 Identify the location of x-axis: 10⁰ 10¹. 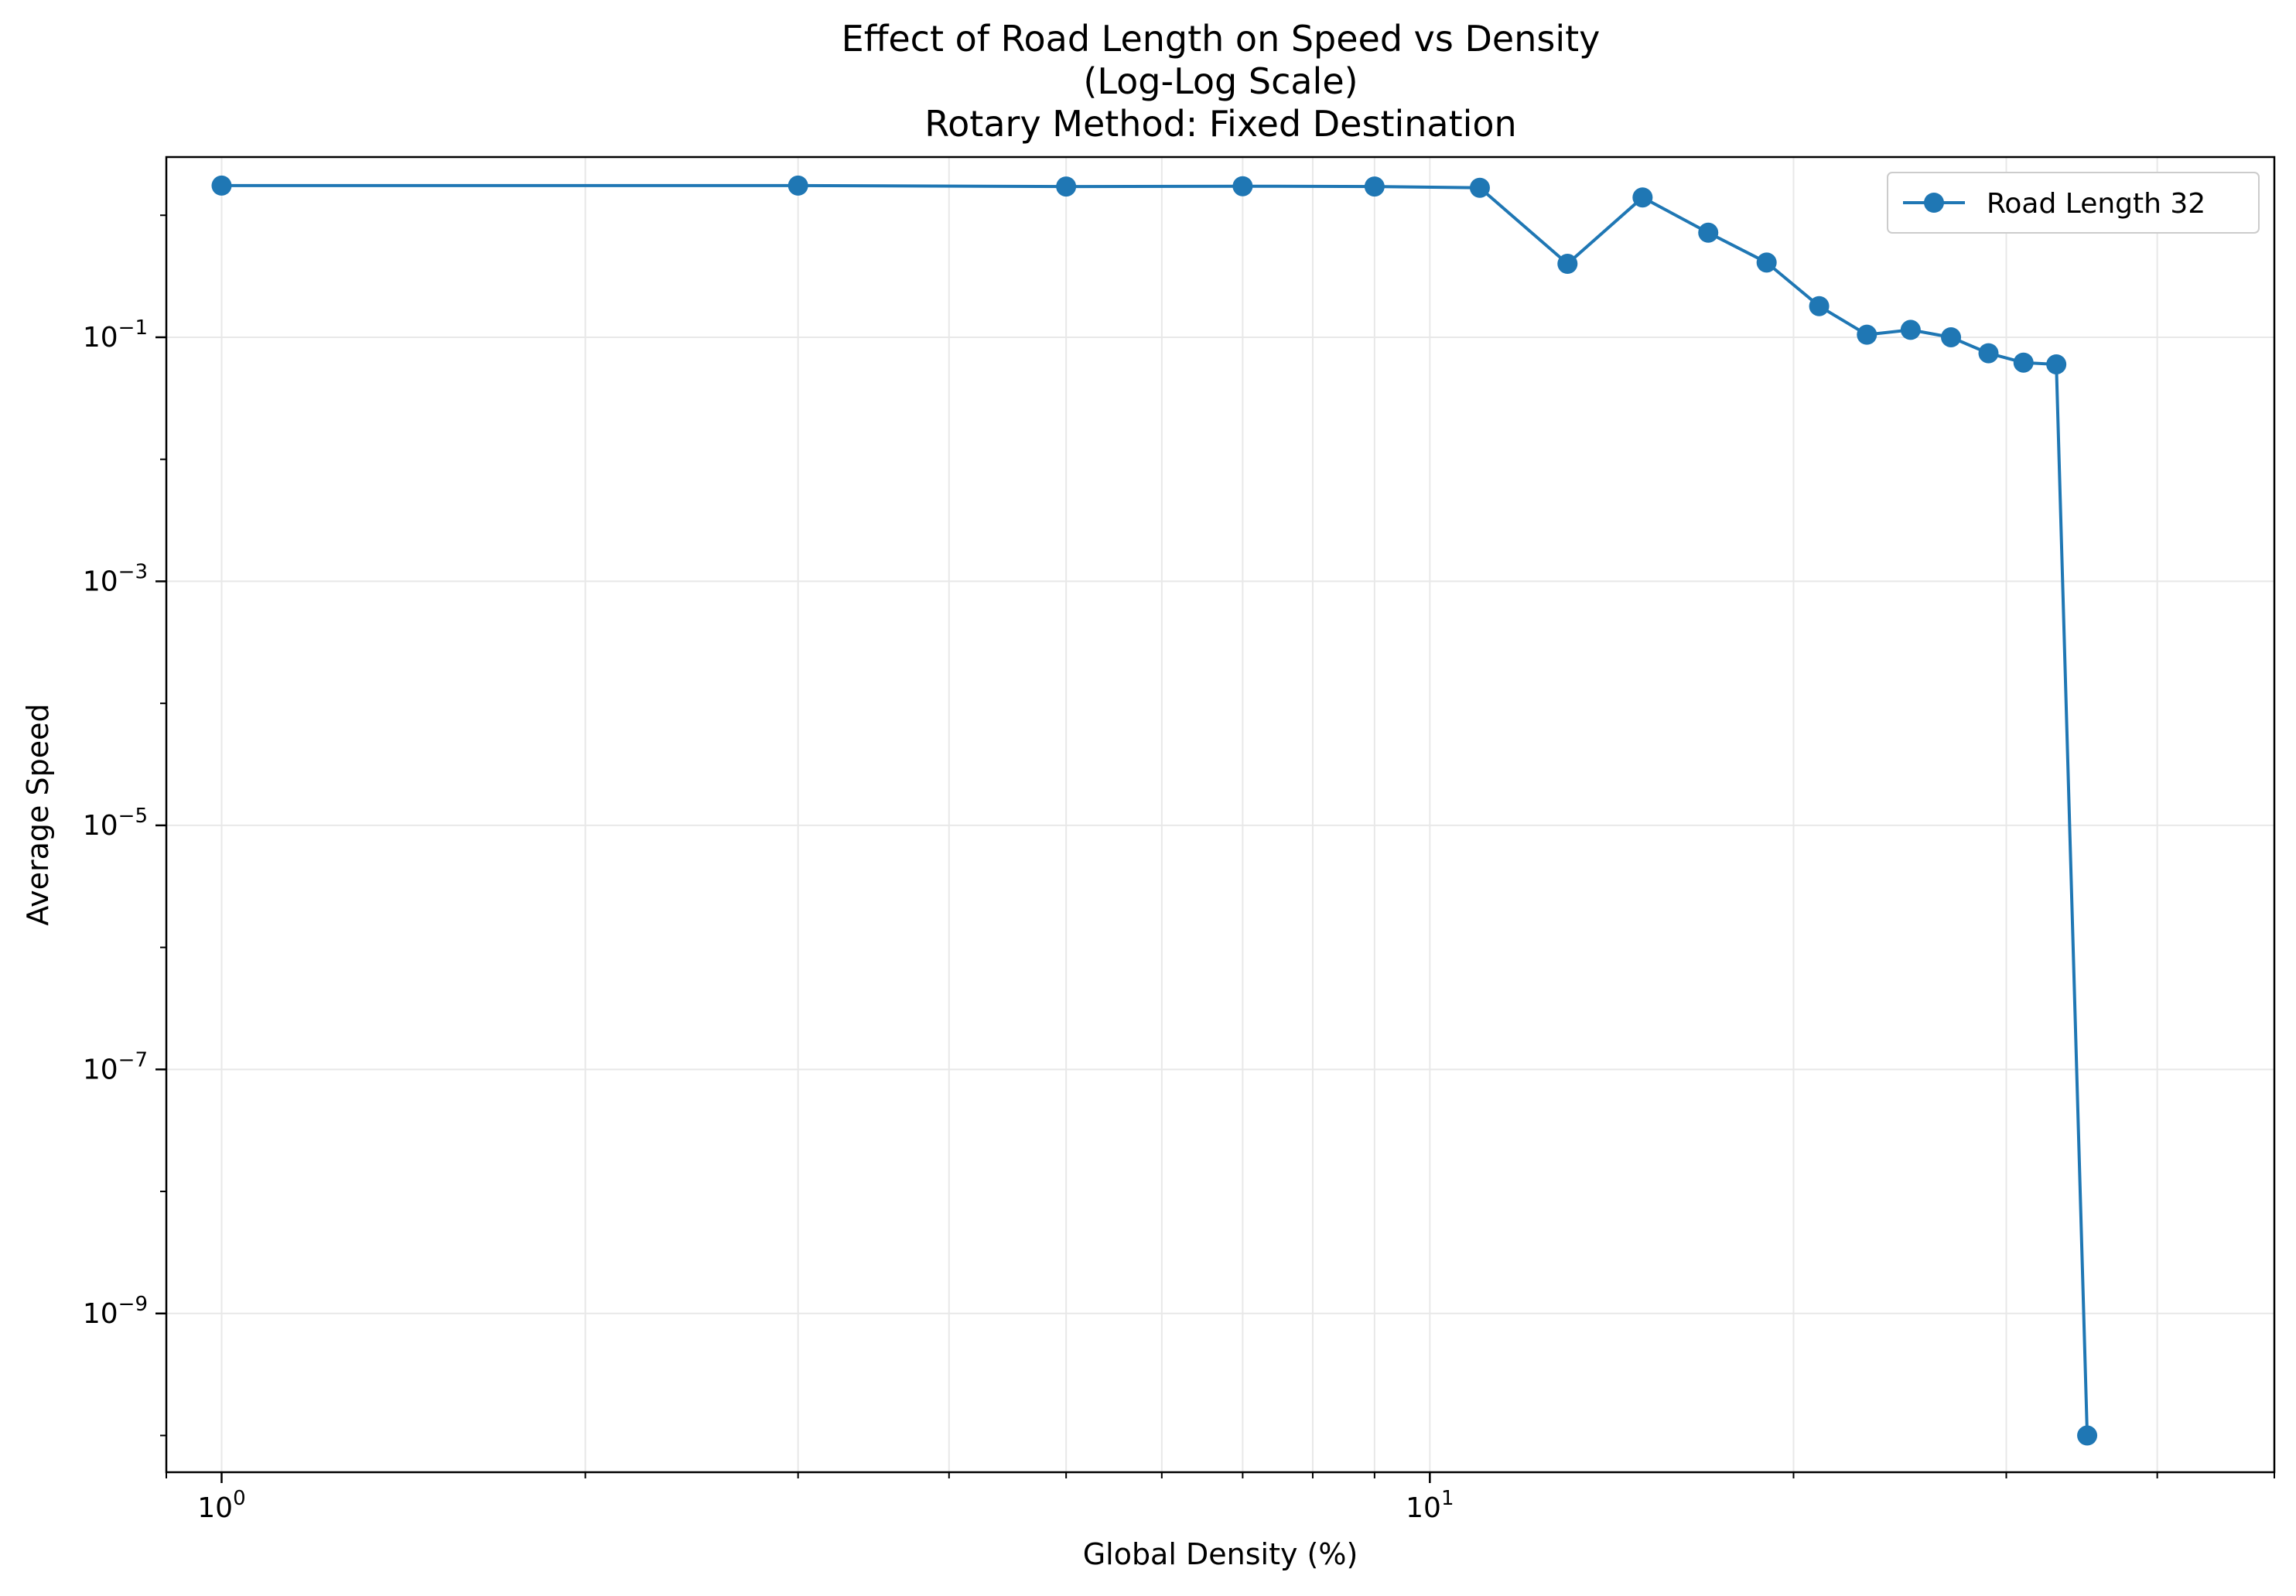
(1220, 1498).